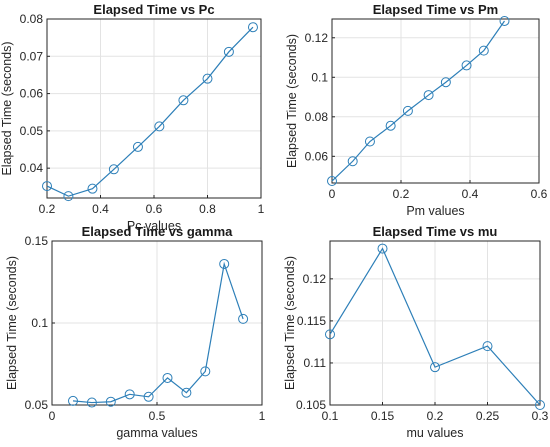  I want to click on y-tick-label: 0.11, so click(315, 363).